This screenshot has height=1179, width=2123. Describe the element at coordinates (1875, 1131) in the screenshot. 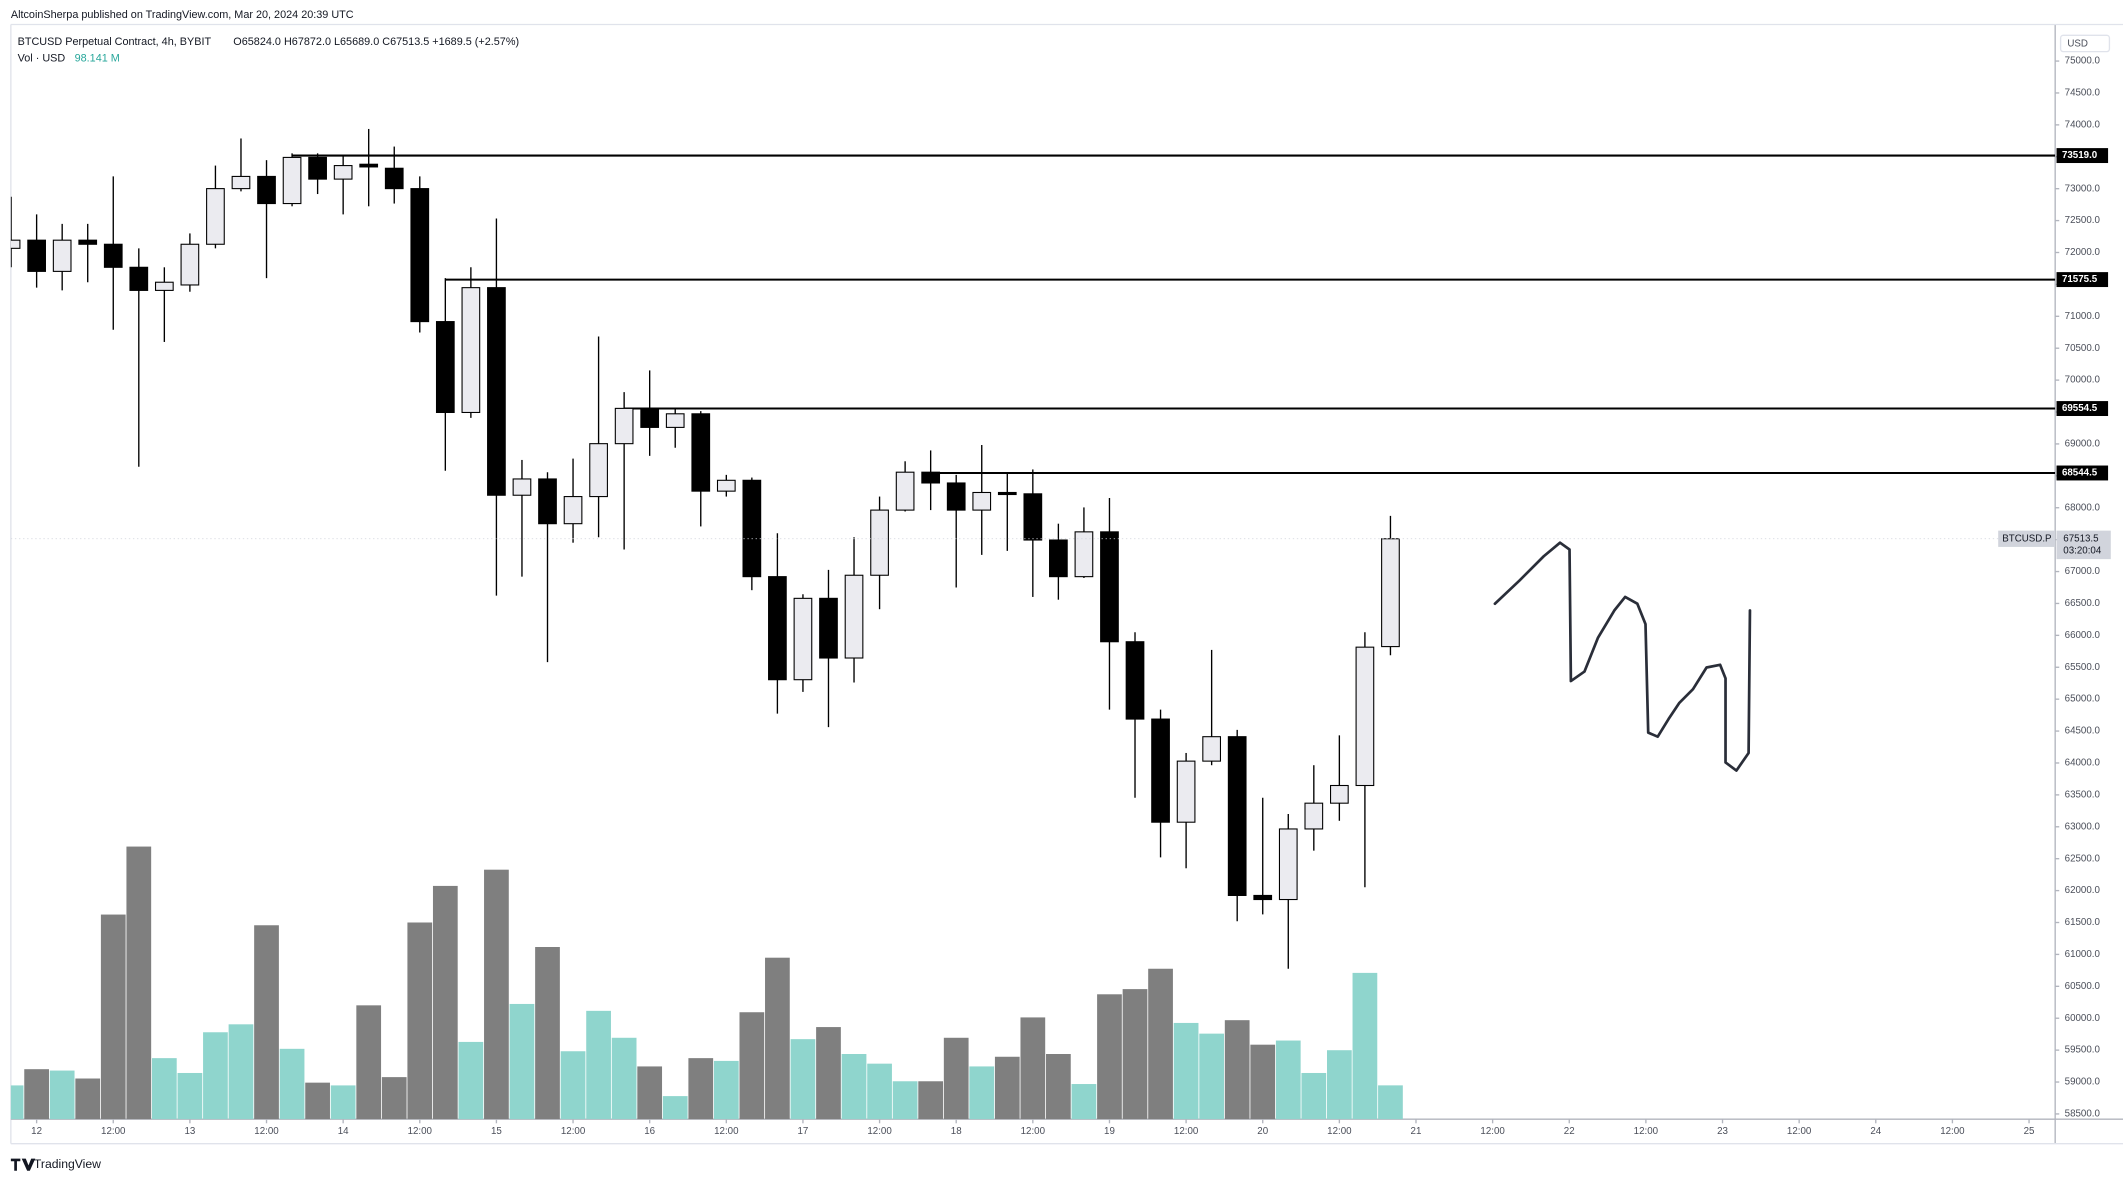

I see `x-tick-label: 24` at that location.